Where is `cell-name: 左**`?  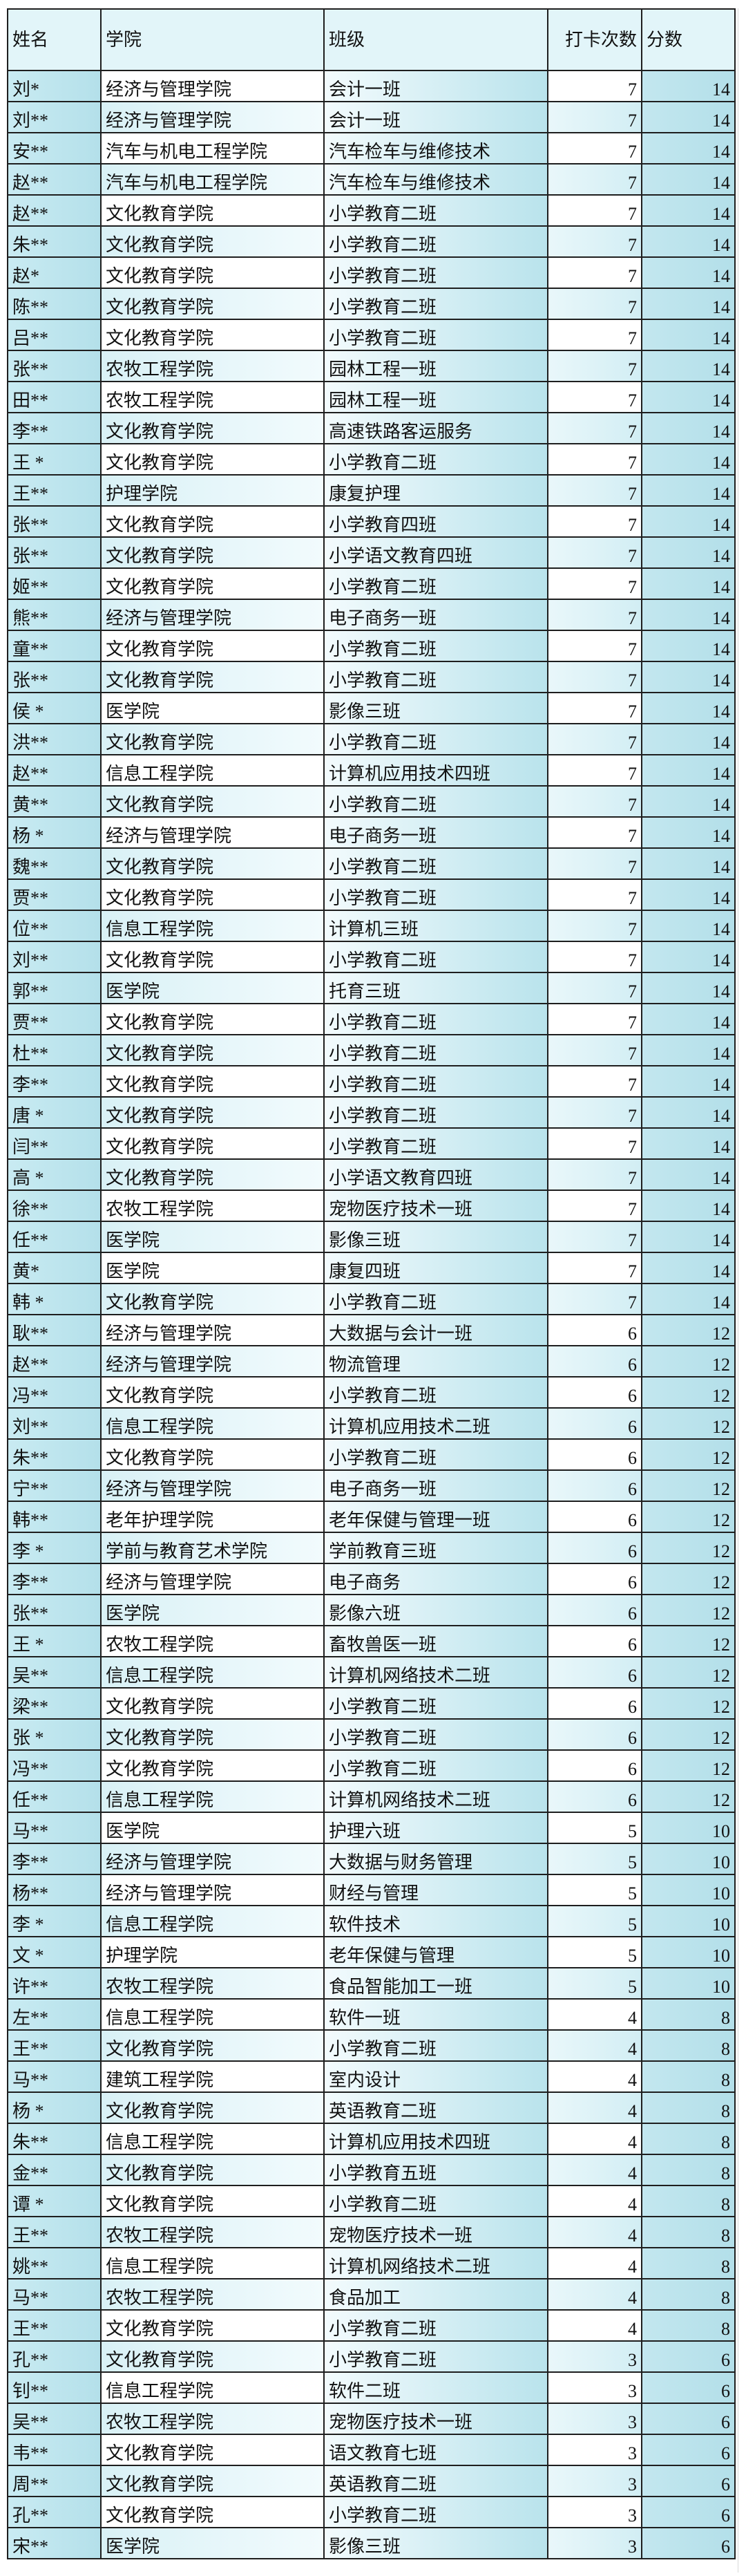 cell-name: 左** is located at coordinates (55, 2014).